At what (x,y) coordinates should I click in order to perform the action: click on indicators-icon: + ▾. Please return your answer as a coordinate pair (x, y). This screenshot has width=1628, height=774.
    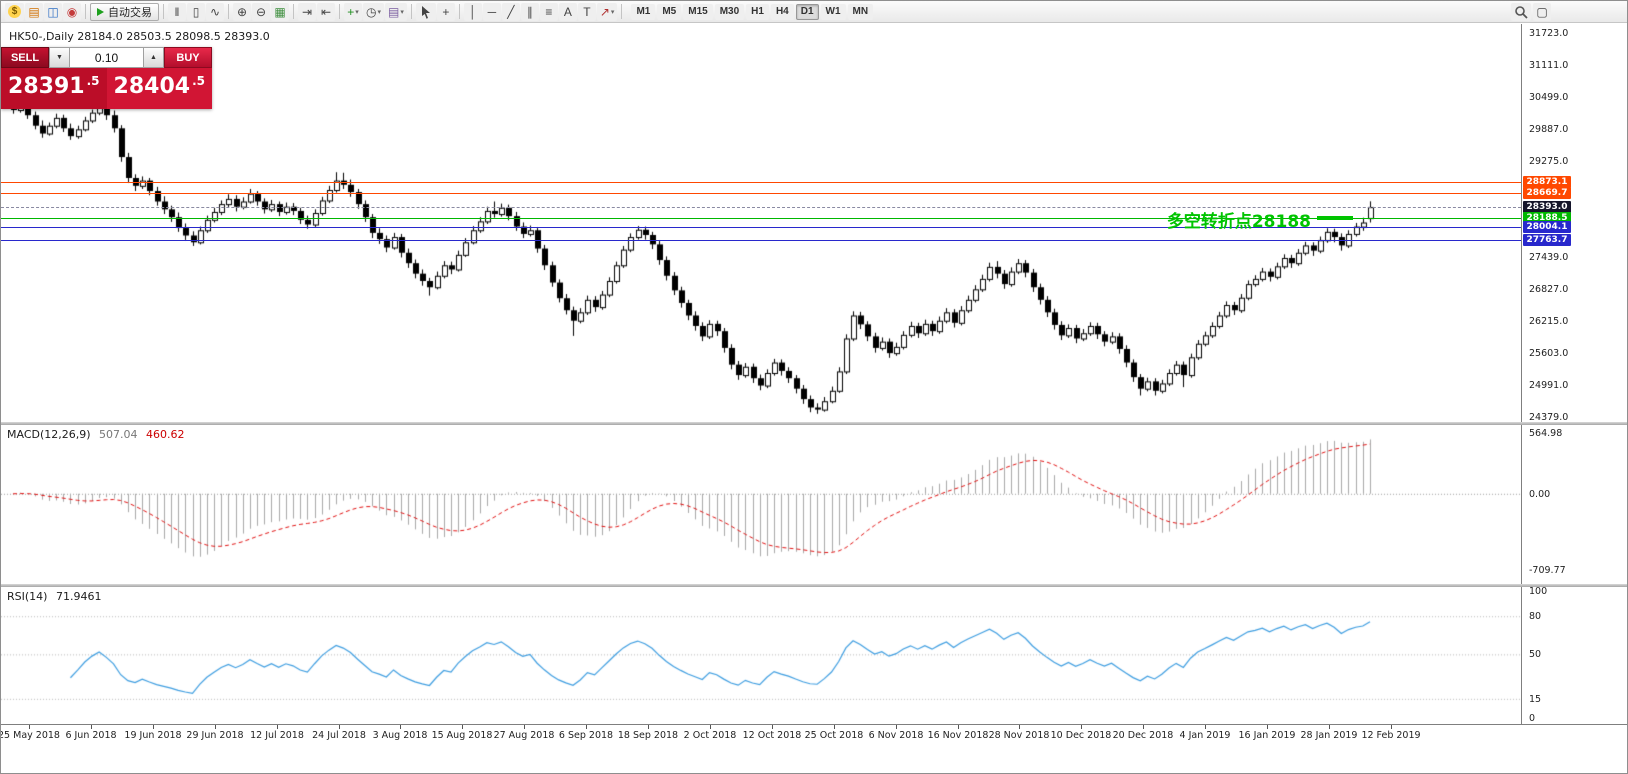
    Looking at the image, I should click on (353, 11).